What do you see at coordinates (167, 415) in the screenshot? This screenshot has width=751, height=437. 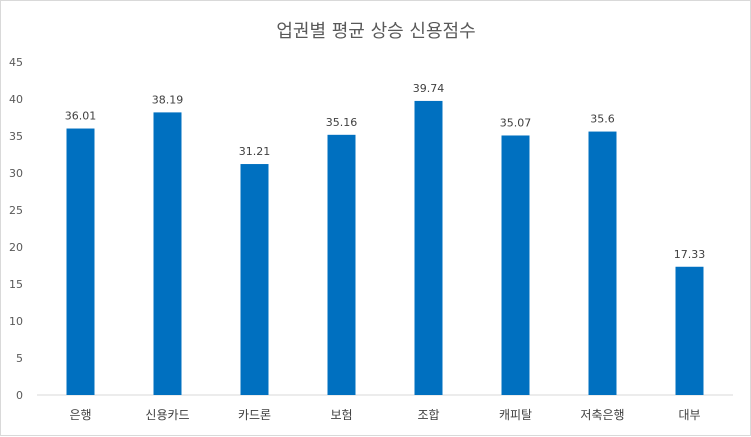 I see `category-label: 신용카드` at bounding box center [167, 415].